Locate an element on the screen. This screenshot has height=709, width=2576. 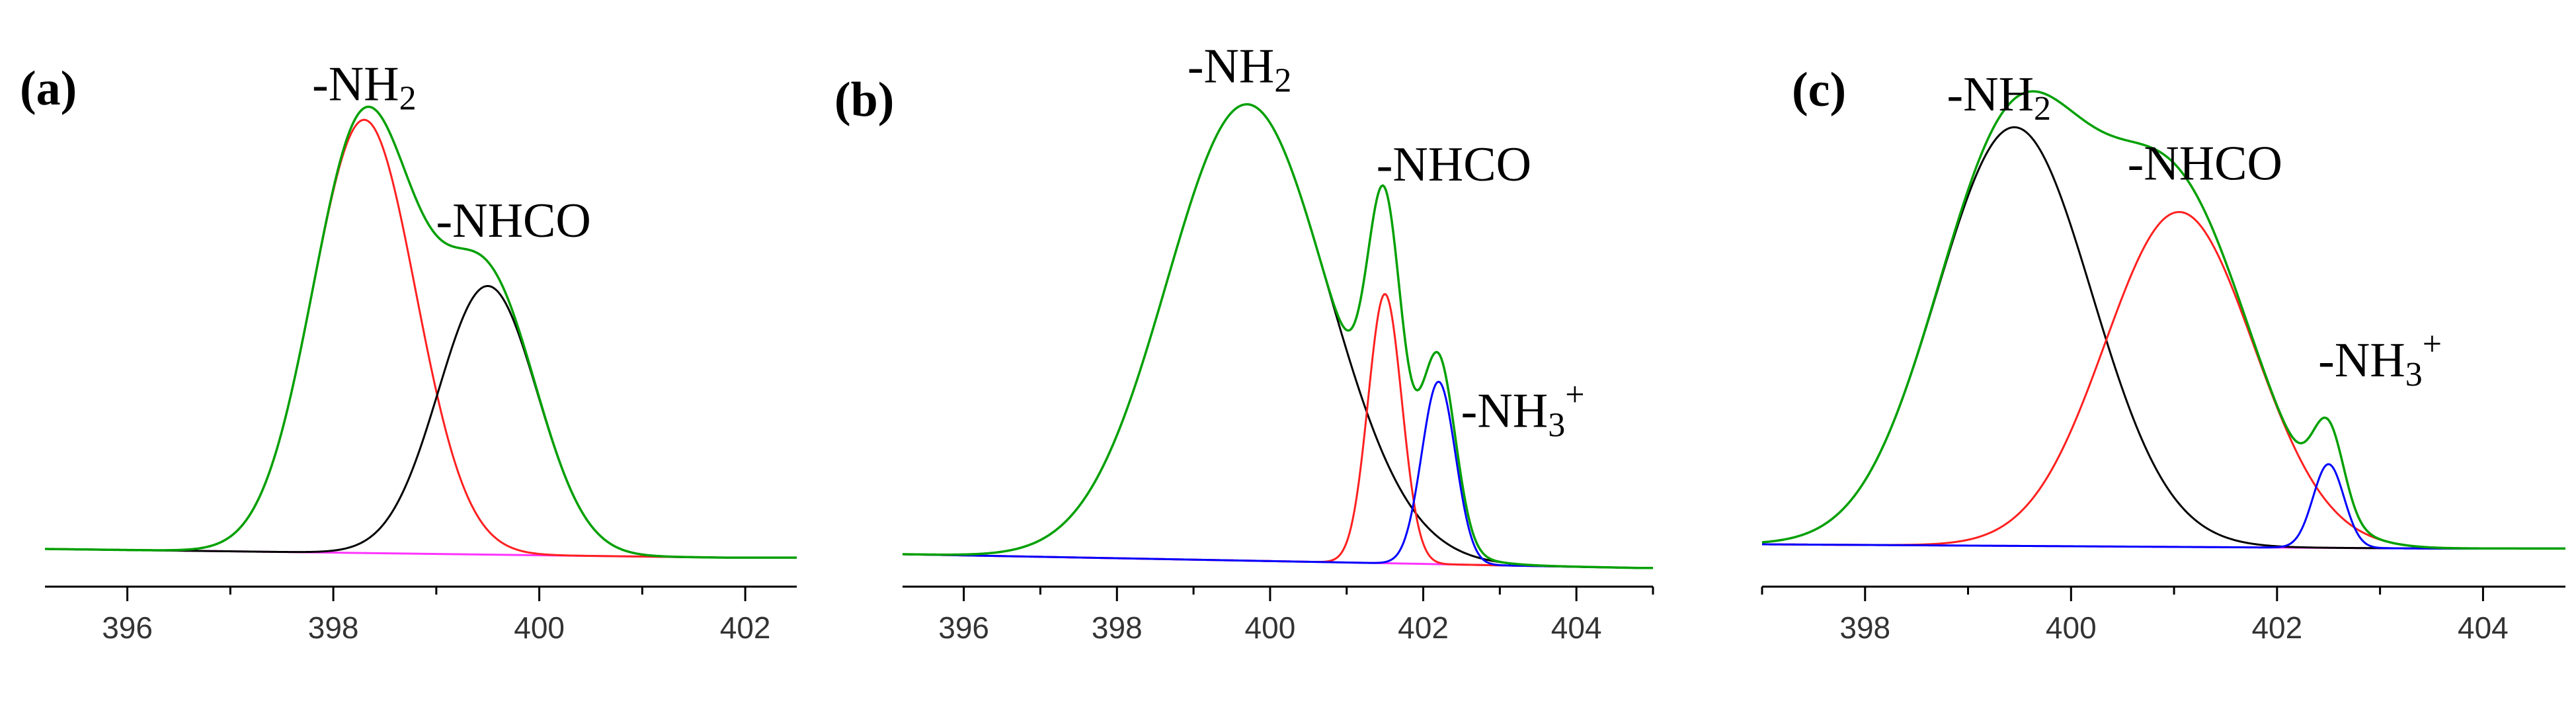
panel-label: (c) is located at coordinates (1819, 90).